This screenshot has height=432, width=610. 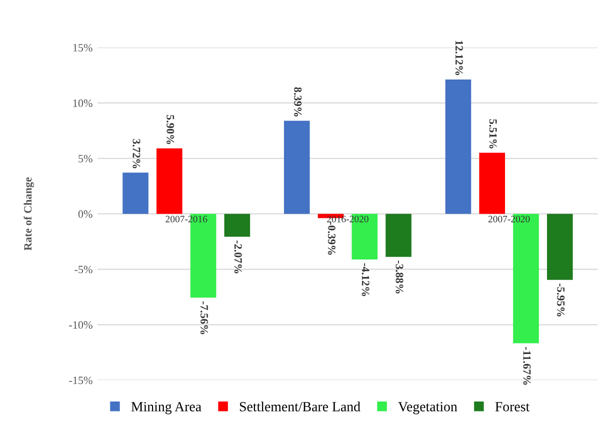 What do you see at coordinates (400, 277) in the screenshot?
I see `data-label: -3.88%` at bounding box center [400, 277].